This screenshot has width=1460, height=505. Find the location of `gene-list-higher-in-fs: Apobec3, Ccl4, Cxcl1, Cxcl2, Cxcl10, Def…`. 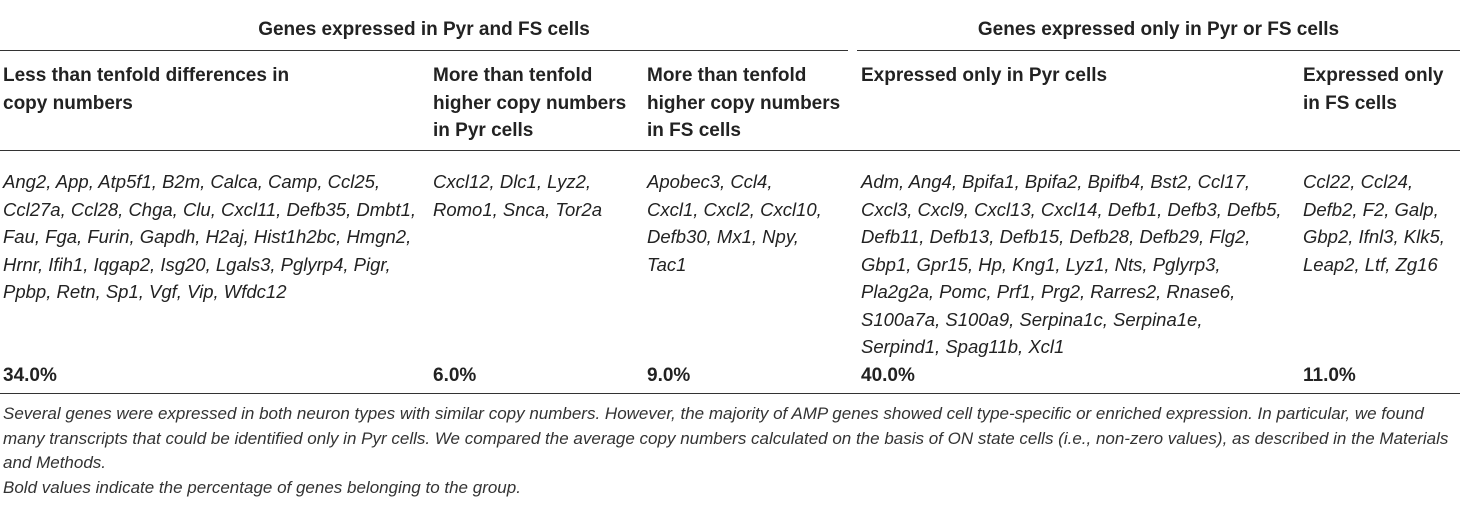

gene-list-higher-in-fs: Apobec3, Ccl4, Cxcl1, Cxcl2, Cxcl10, Def… is located at coordinates (734, 223).